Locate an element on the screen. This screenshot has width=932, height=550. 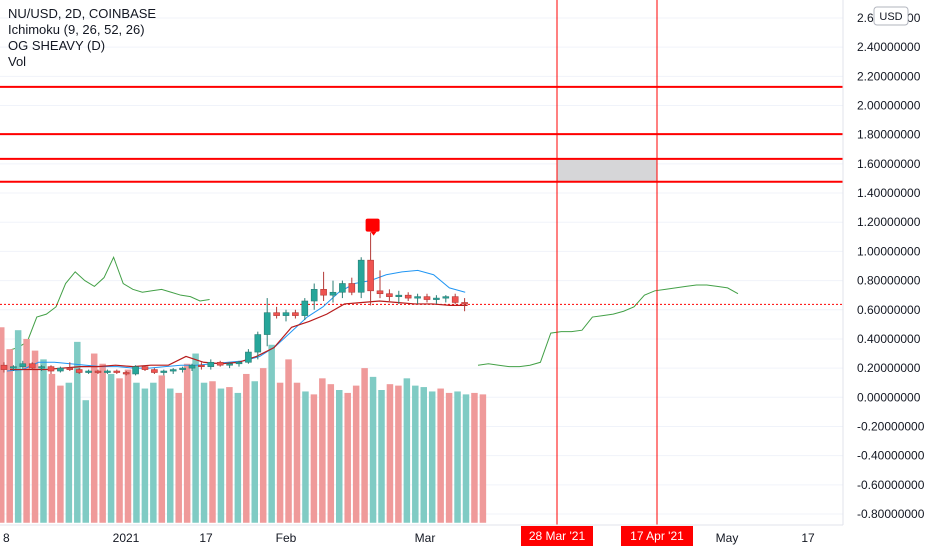
ichimoku-cloud-span is located at coordinates (608, 326).